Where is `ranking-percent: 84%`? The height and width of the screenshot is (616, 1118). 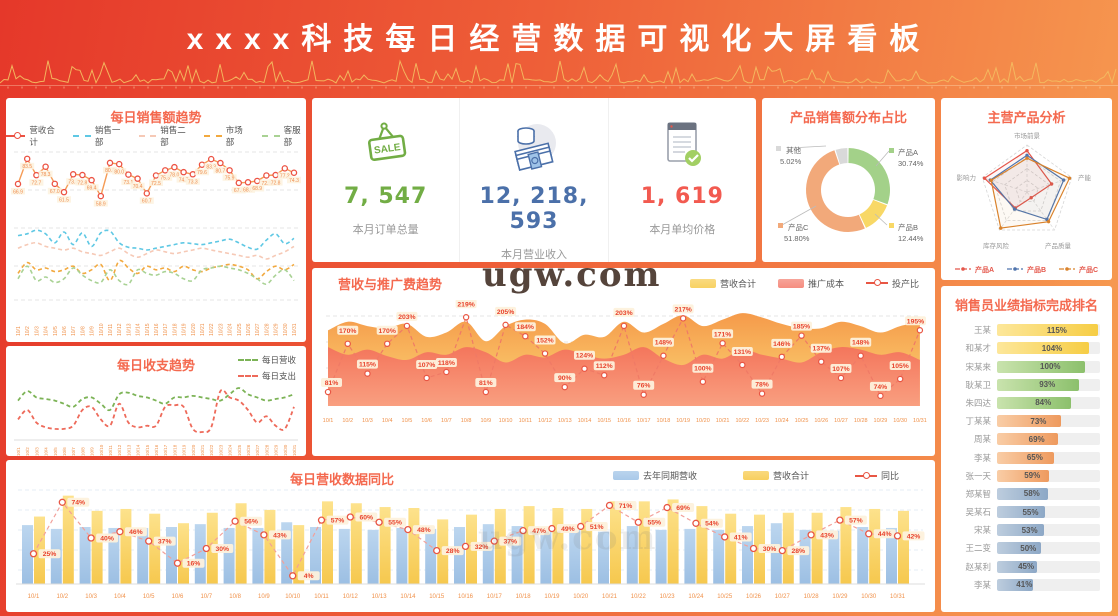 ranking-percent: 84% is located at coordinates (1043, 403).